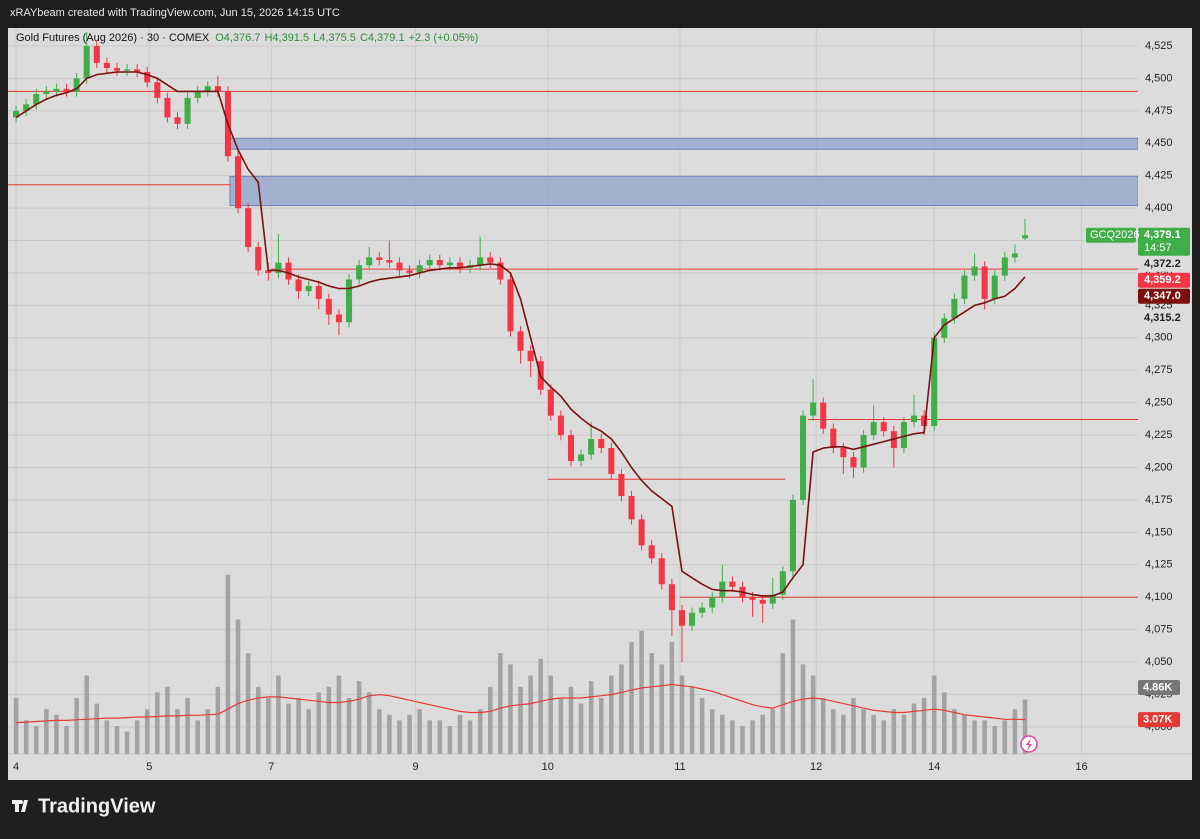 The height and width of the screenshot is (839, 1200). What do you see at coordinates (1159, 662) in the screenshot?
I see `y-tick-label: 4,050` at bounding box center [1159, 662].